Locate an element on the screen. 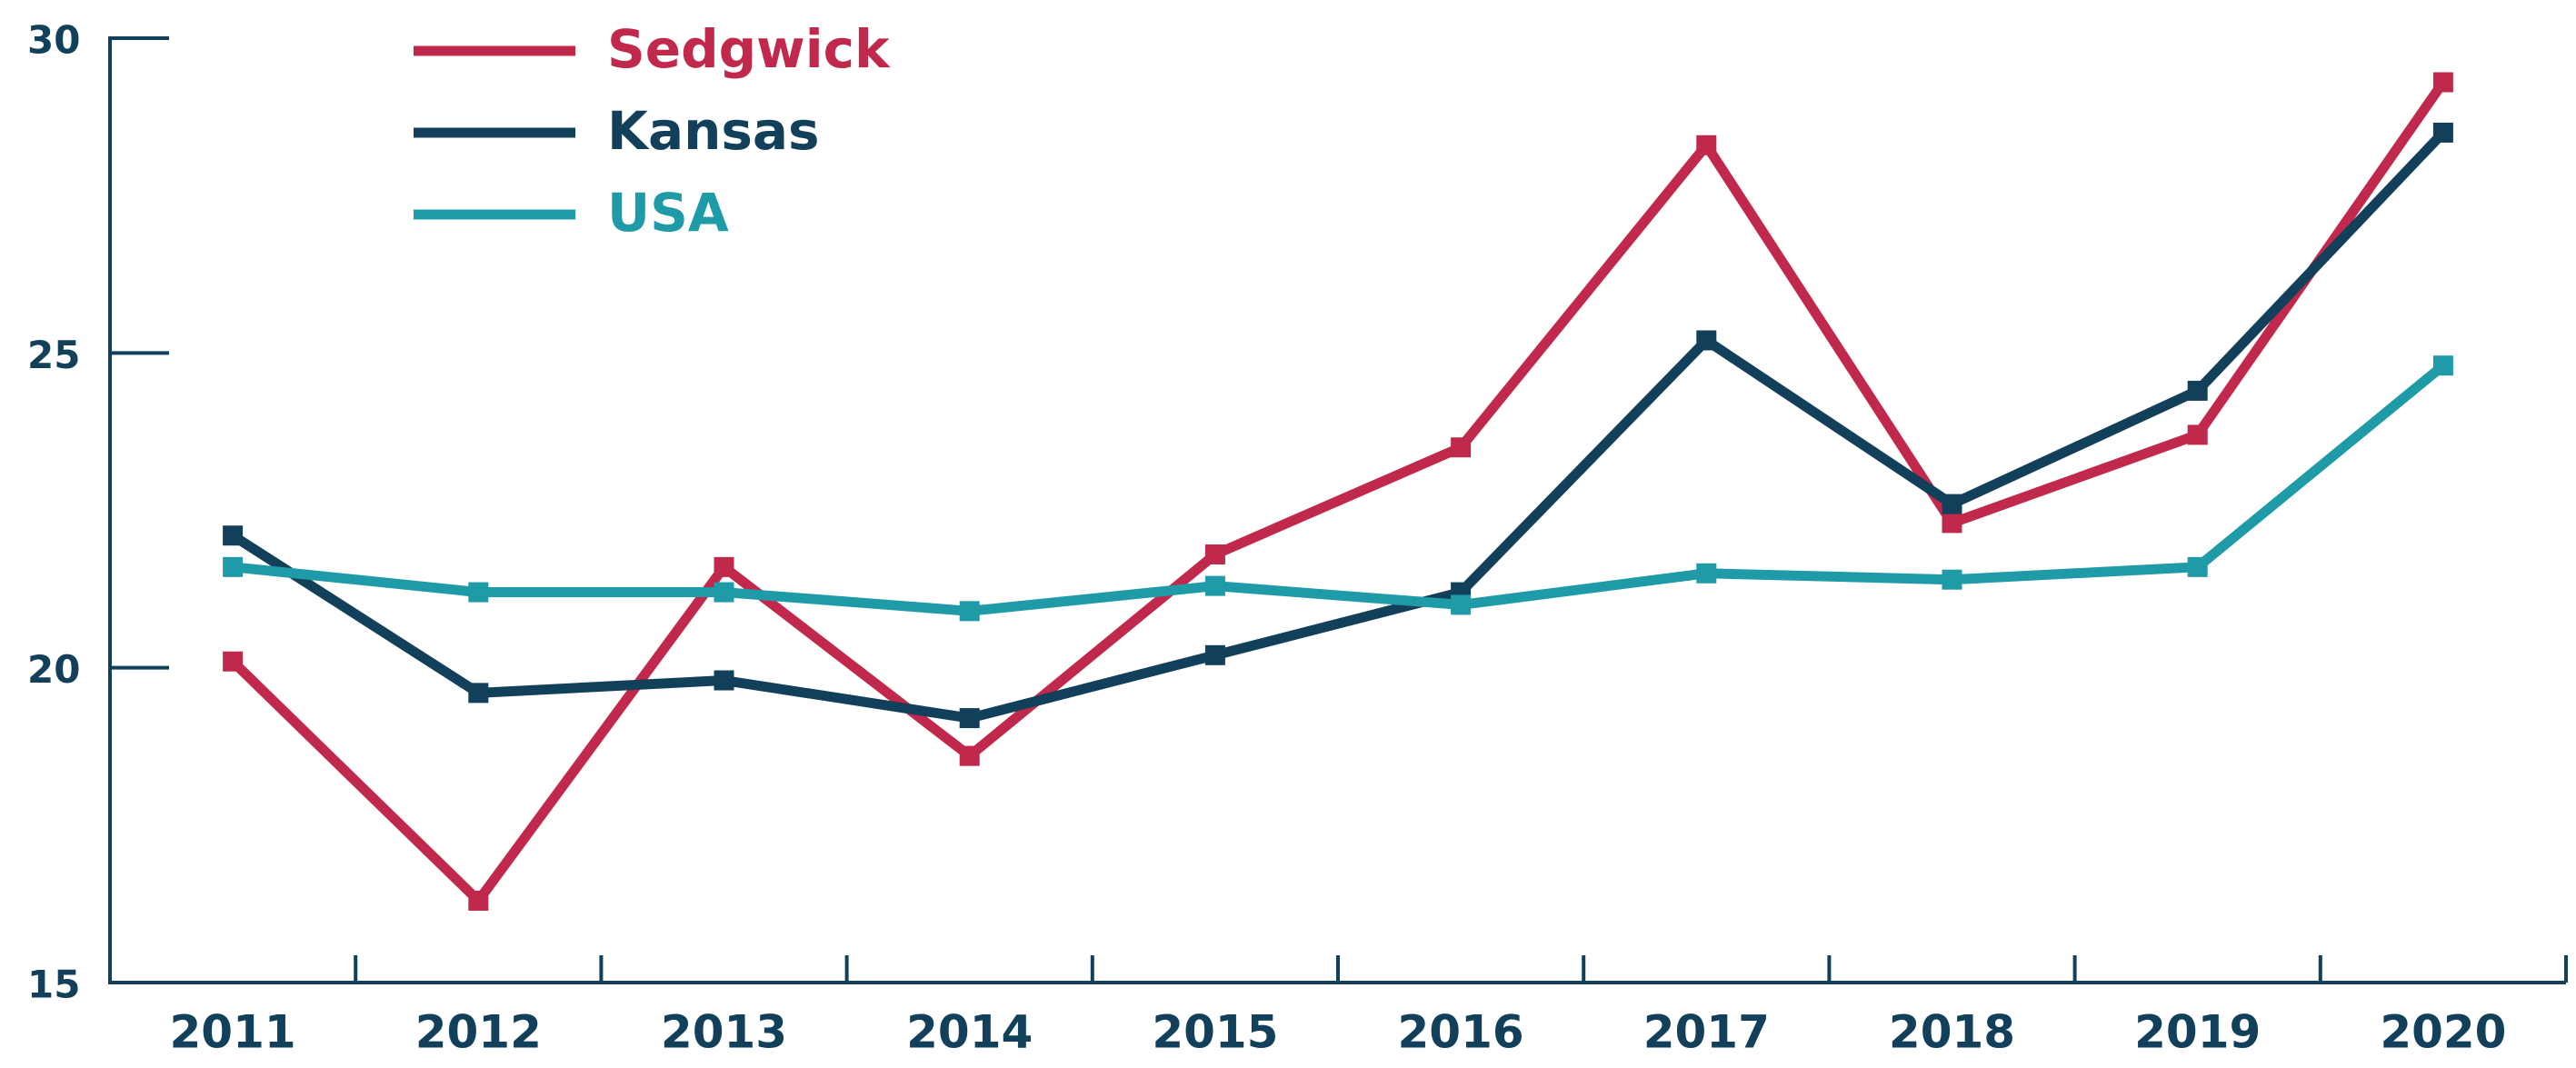 This screenshot has height=1068, width=2576. y-tick-label: 30 is located at coordinates (53, 41).